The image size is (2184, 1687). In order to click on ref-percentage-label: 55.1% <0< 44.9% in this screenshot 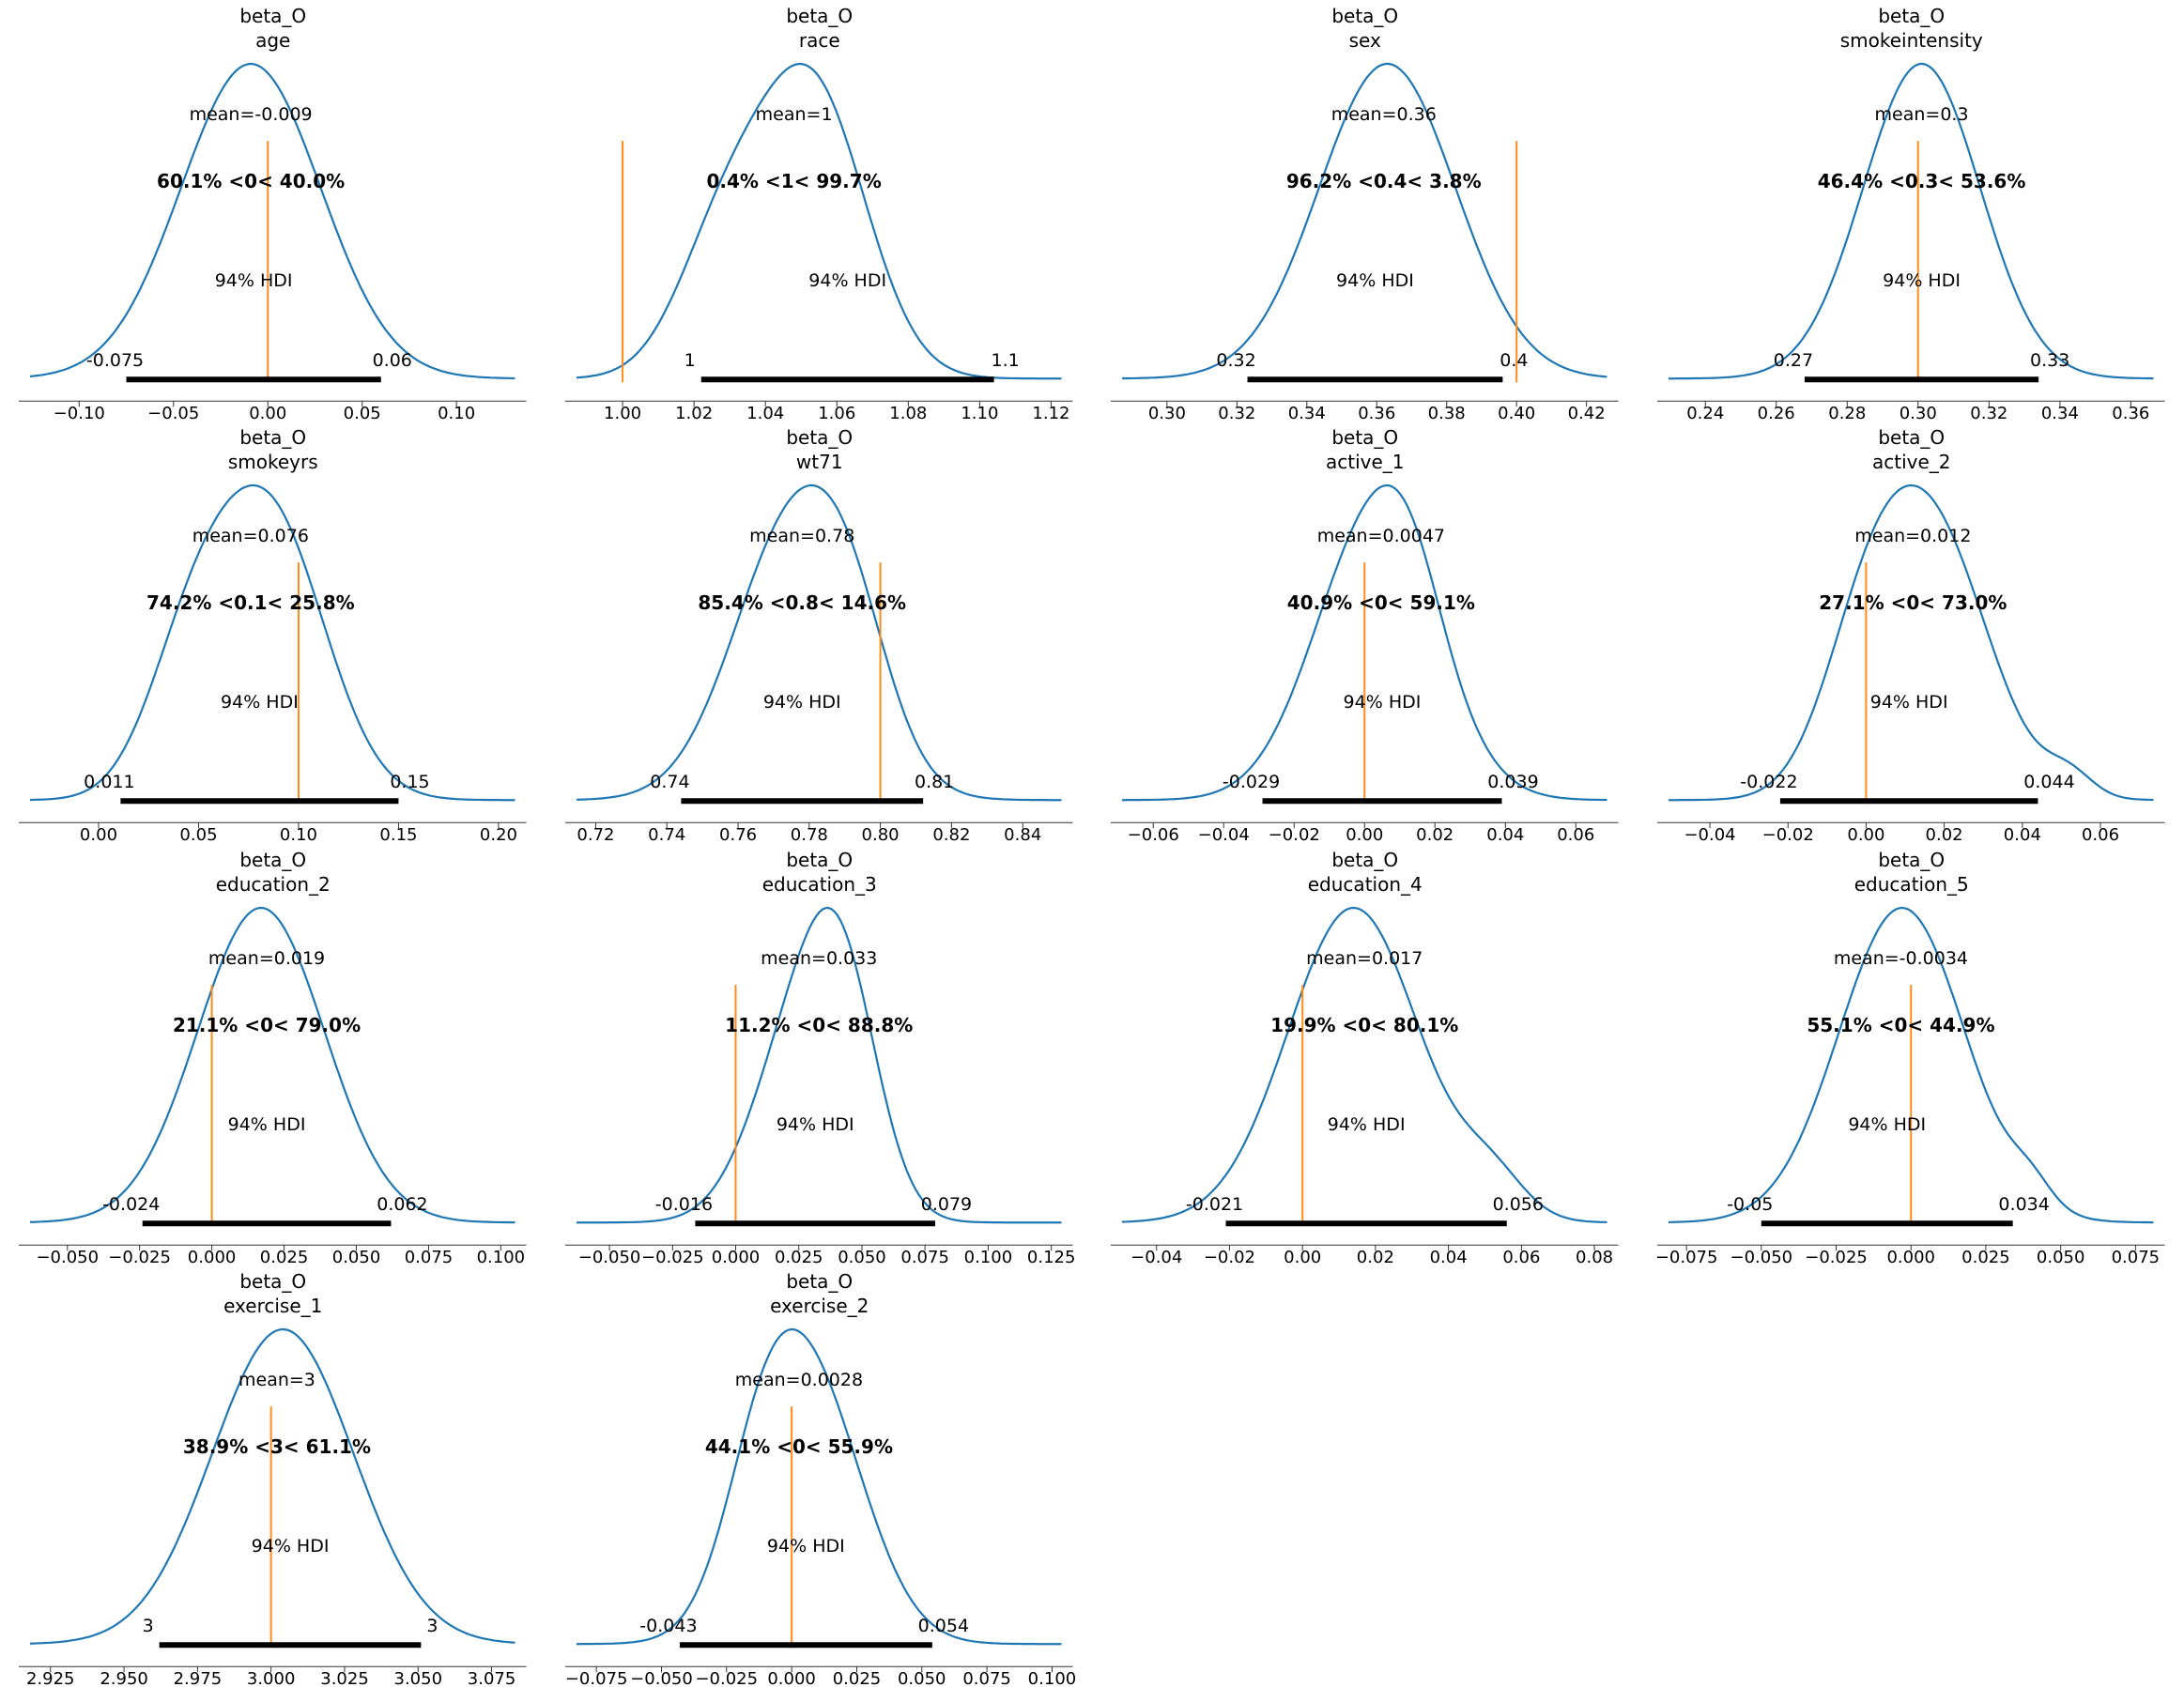, I will do `click(1900, 1025)`.